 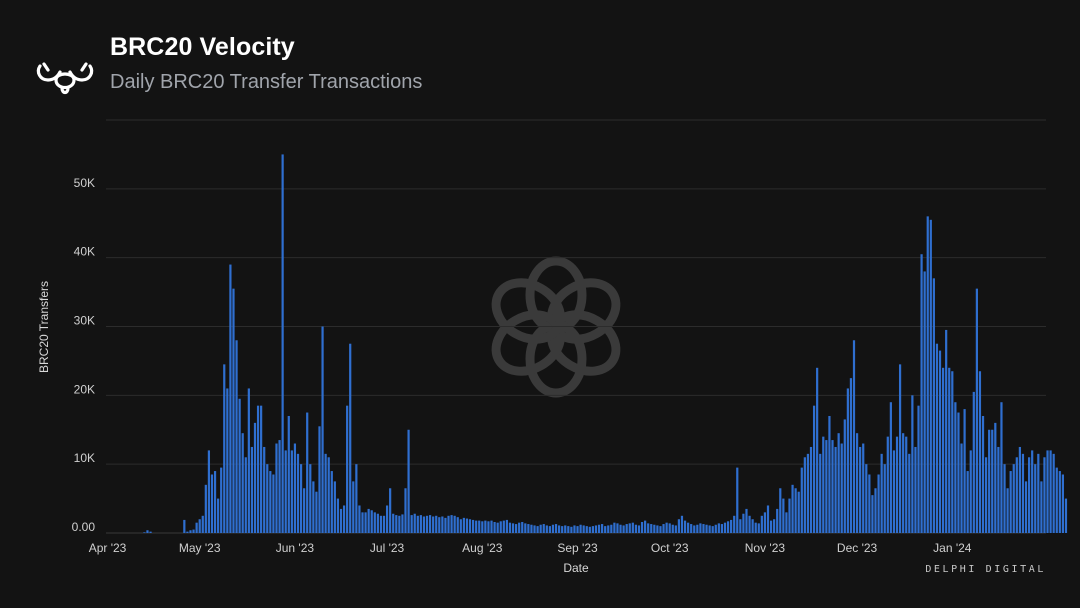 I want to click on x-tick-label: Oct '23, so click(x=670, y=548).